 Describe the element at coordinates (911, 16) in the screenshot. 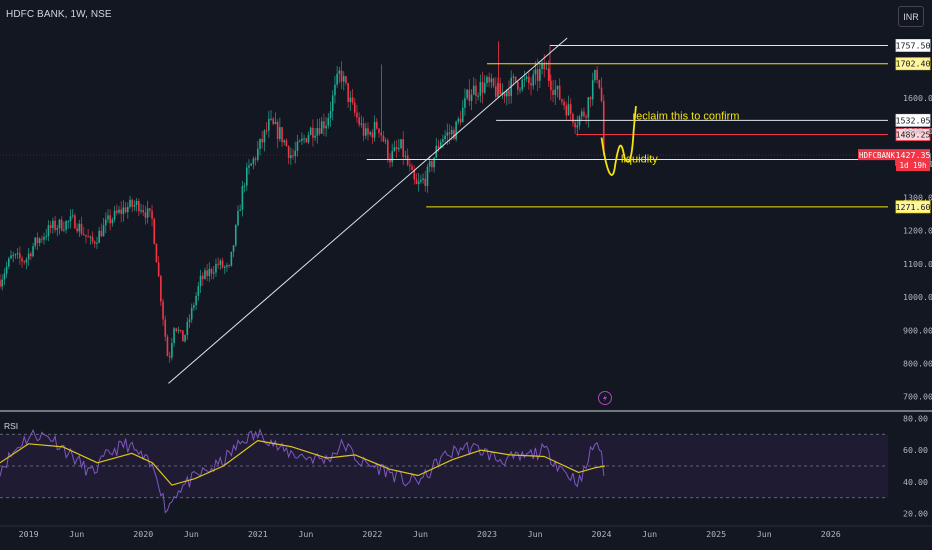

I see `currency-button: INR` at that location.